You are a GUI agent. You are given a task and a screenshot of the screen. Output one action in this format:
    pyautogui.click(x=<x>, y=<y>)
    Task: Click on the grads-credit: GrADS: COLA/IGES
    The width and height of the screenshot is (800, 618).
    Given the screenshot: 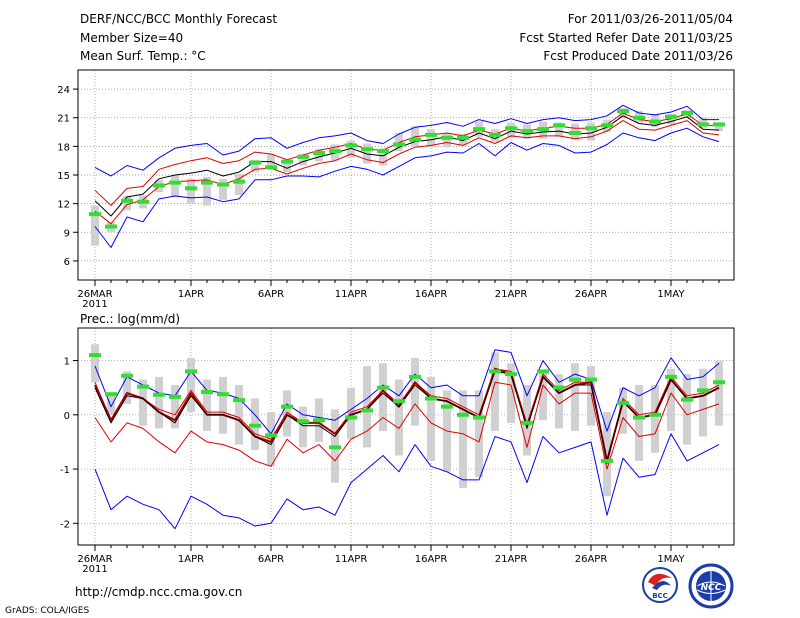 What is the action you would take?
    pyautogui.click(x=47, y=611)
    